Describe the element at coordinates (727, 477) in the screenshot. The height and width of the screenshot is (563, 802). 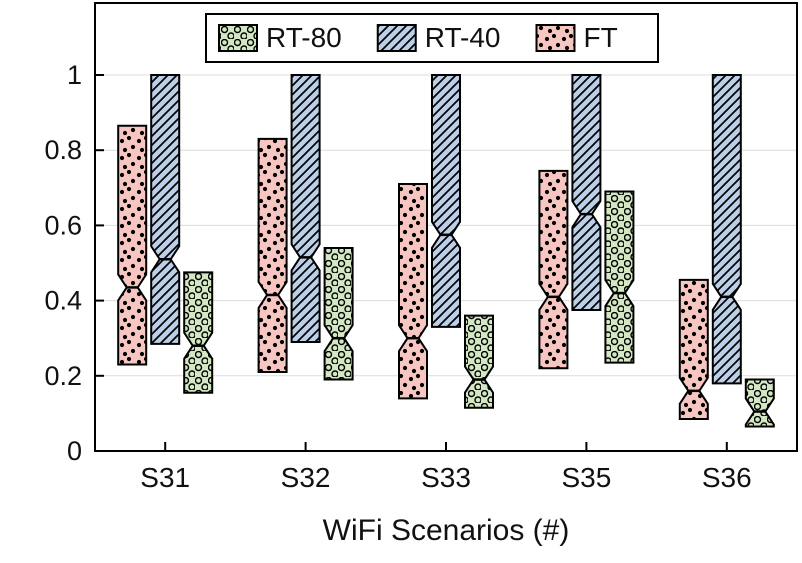
I see `x-tick-label: S36` at that location.